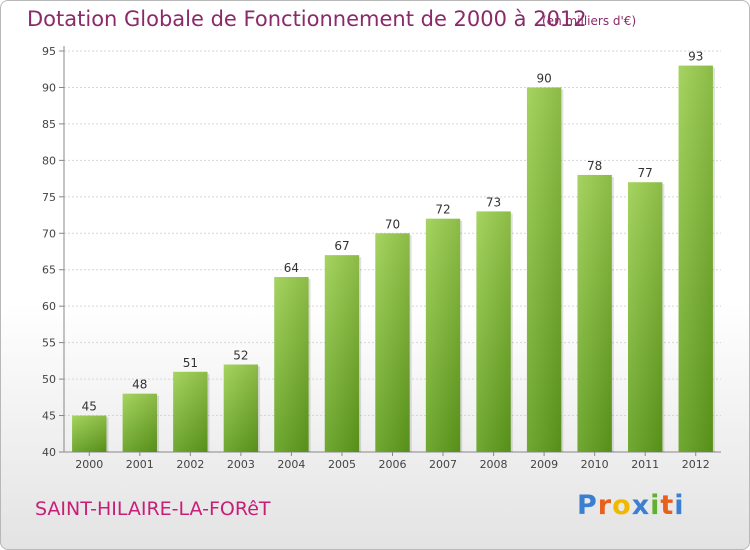 This screenshot has height=550, width=750. What do you see at coordinates (49, 197) in the screenshot?
I see `y-tick-label: 75` at bounding box center [49, 197].